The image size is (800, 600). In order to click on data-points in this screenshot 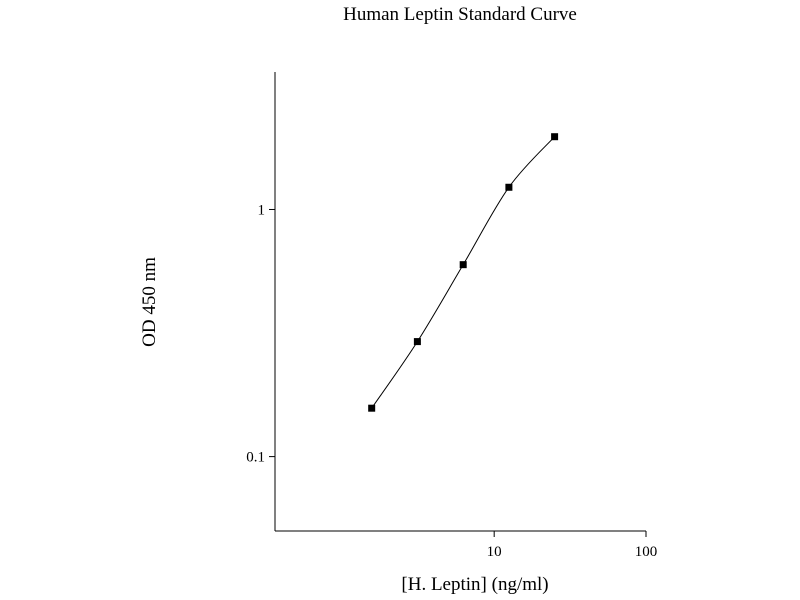, I will do `click(463, 272)`.